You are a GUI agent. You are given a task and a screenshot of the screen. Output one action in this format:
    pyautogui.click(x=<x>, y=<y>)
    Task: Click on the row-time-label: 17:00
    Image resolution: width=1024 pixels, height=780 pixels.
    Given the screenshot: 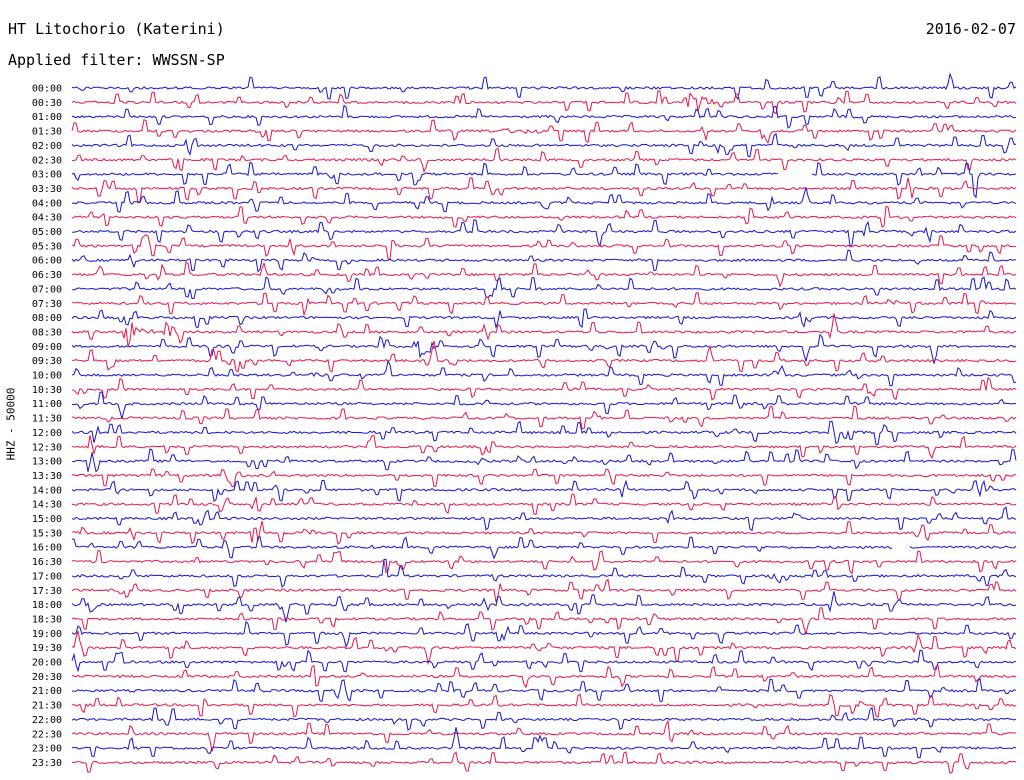 What is the action you would take?
    pyautogui.click(x=47, y=576)
    